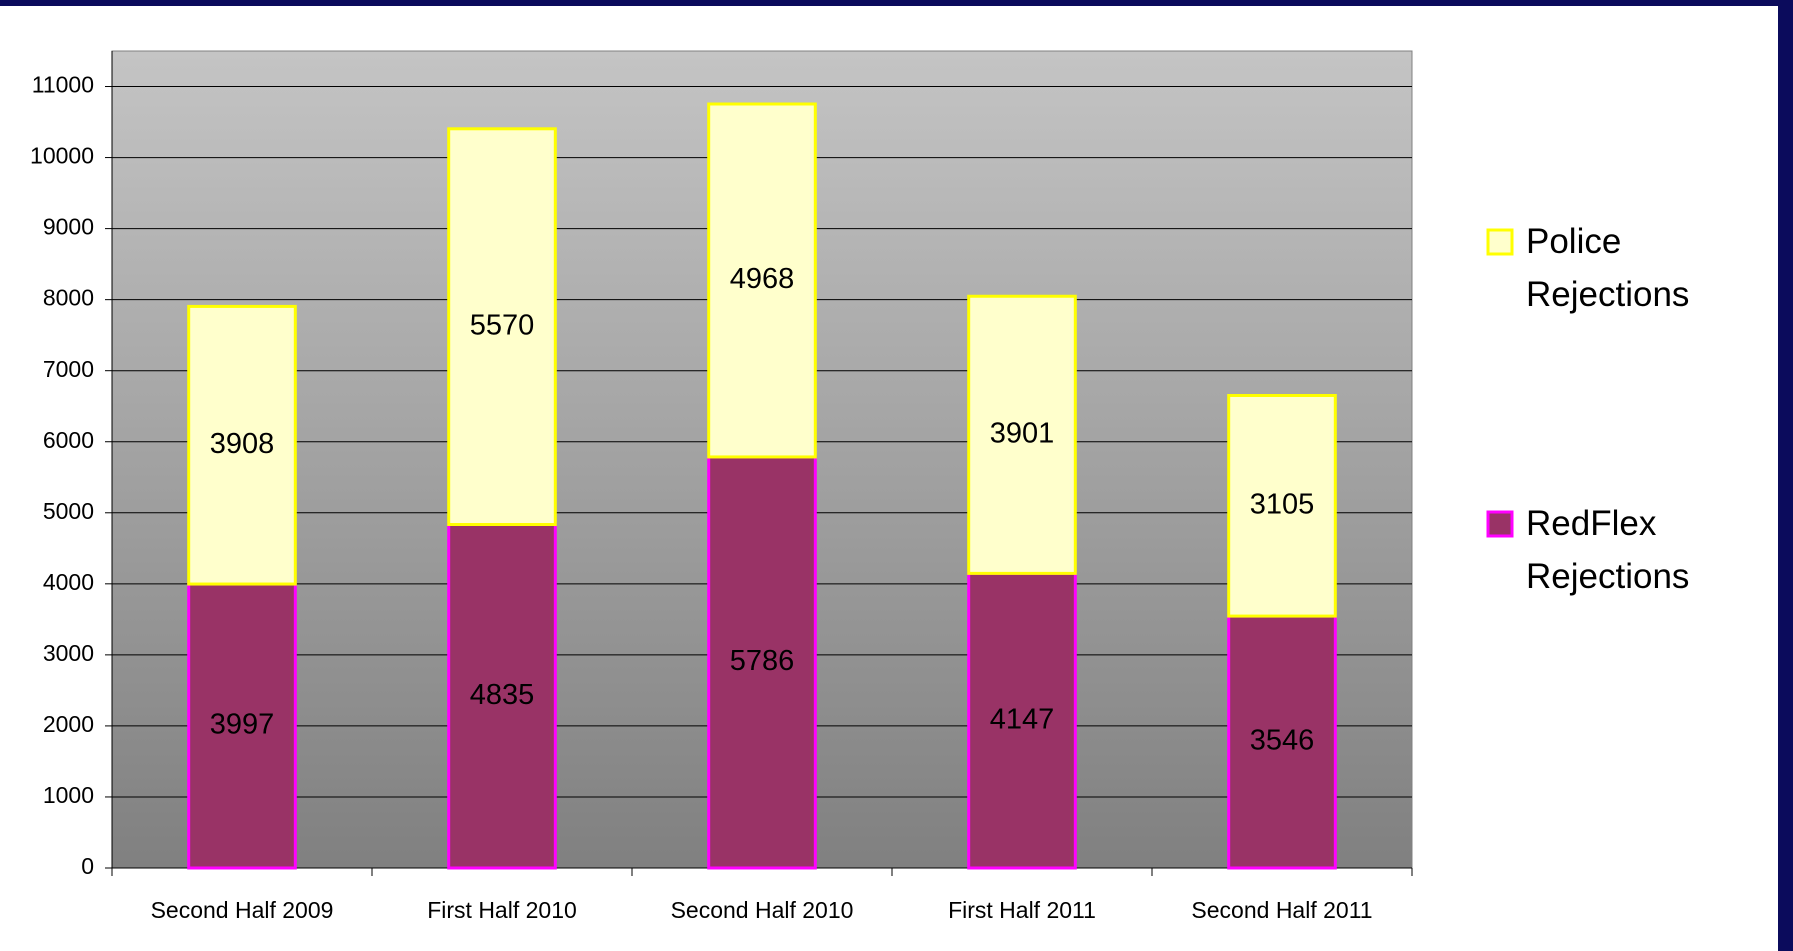  I want to click on y-tick-label: 5000, so click(68, 511).